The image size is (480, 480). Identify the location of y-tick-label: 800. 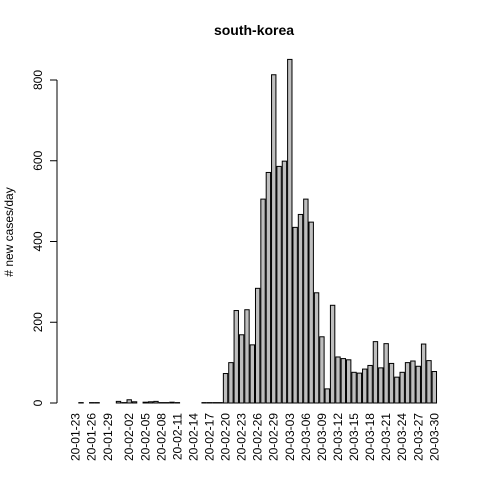
(38, 80).